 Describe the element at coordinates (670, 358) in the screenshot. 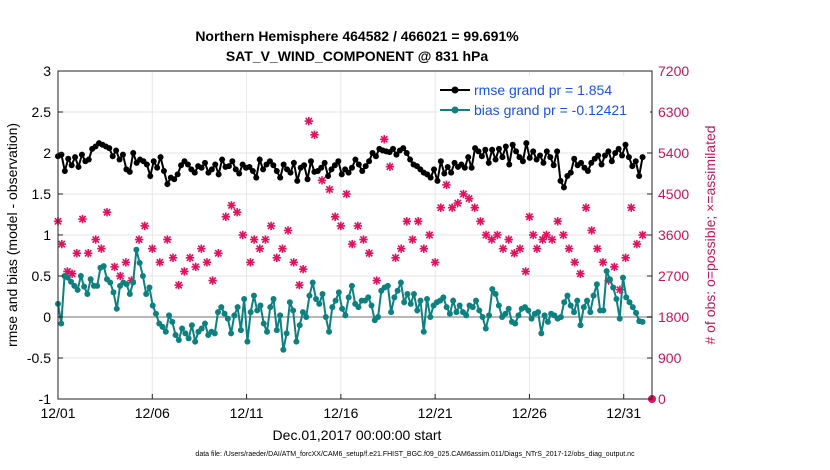

I see `y-right-tick-label: 900` at that location.